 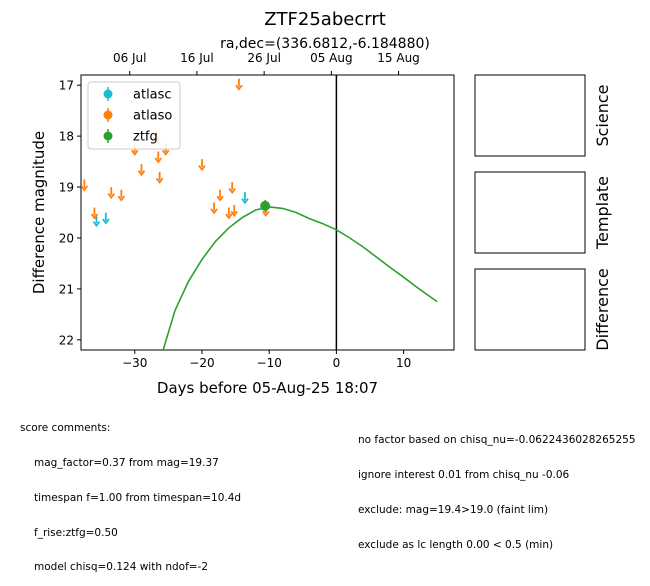 What do you see at coordinates (152, 116) in the screenshot?
I see `legend-label-atlaso: atlaso` at bounding box center [152, 116].